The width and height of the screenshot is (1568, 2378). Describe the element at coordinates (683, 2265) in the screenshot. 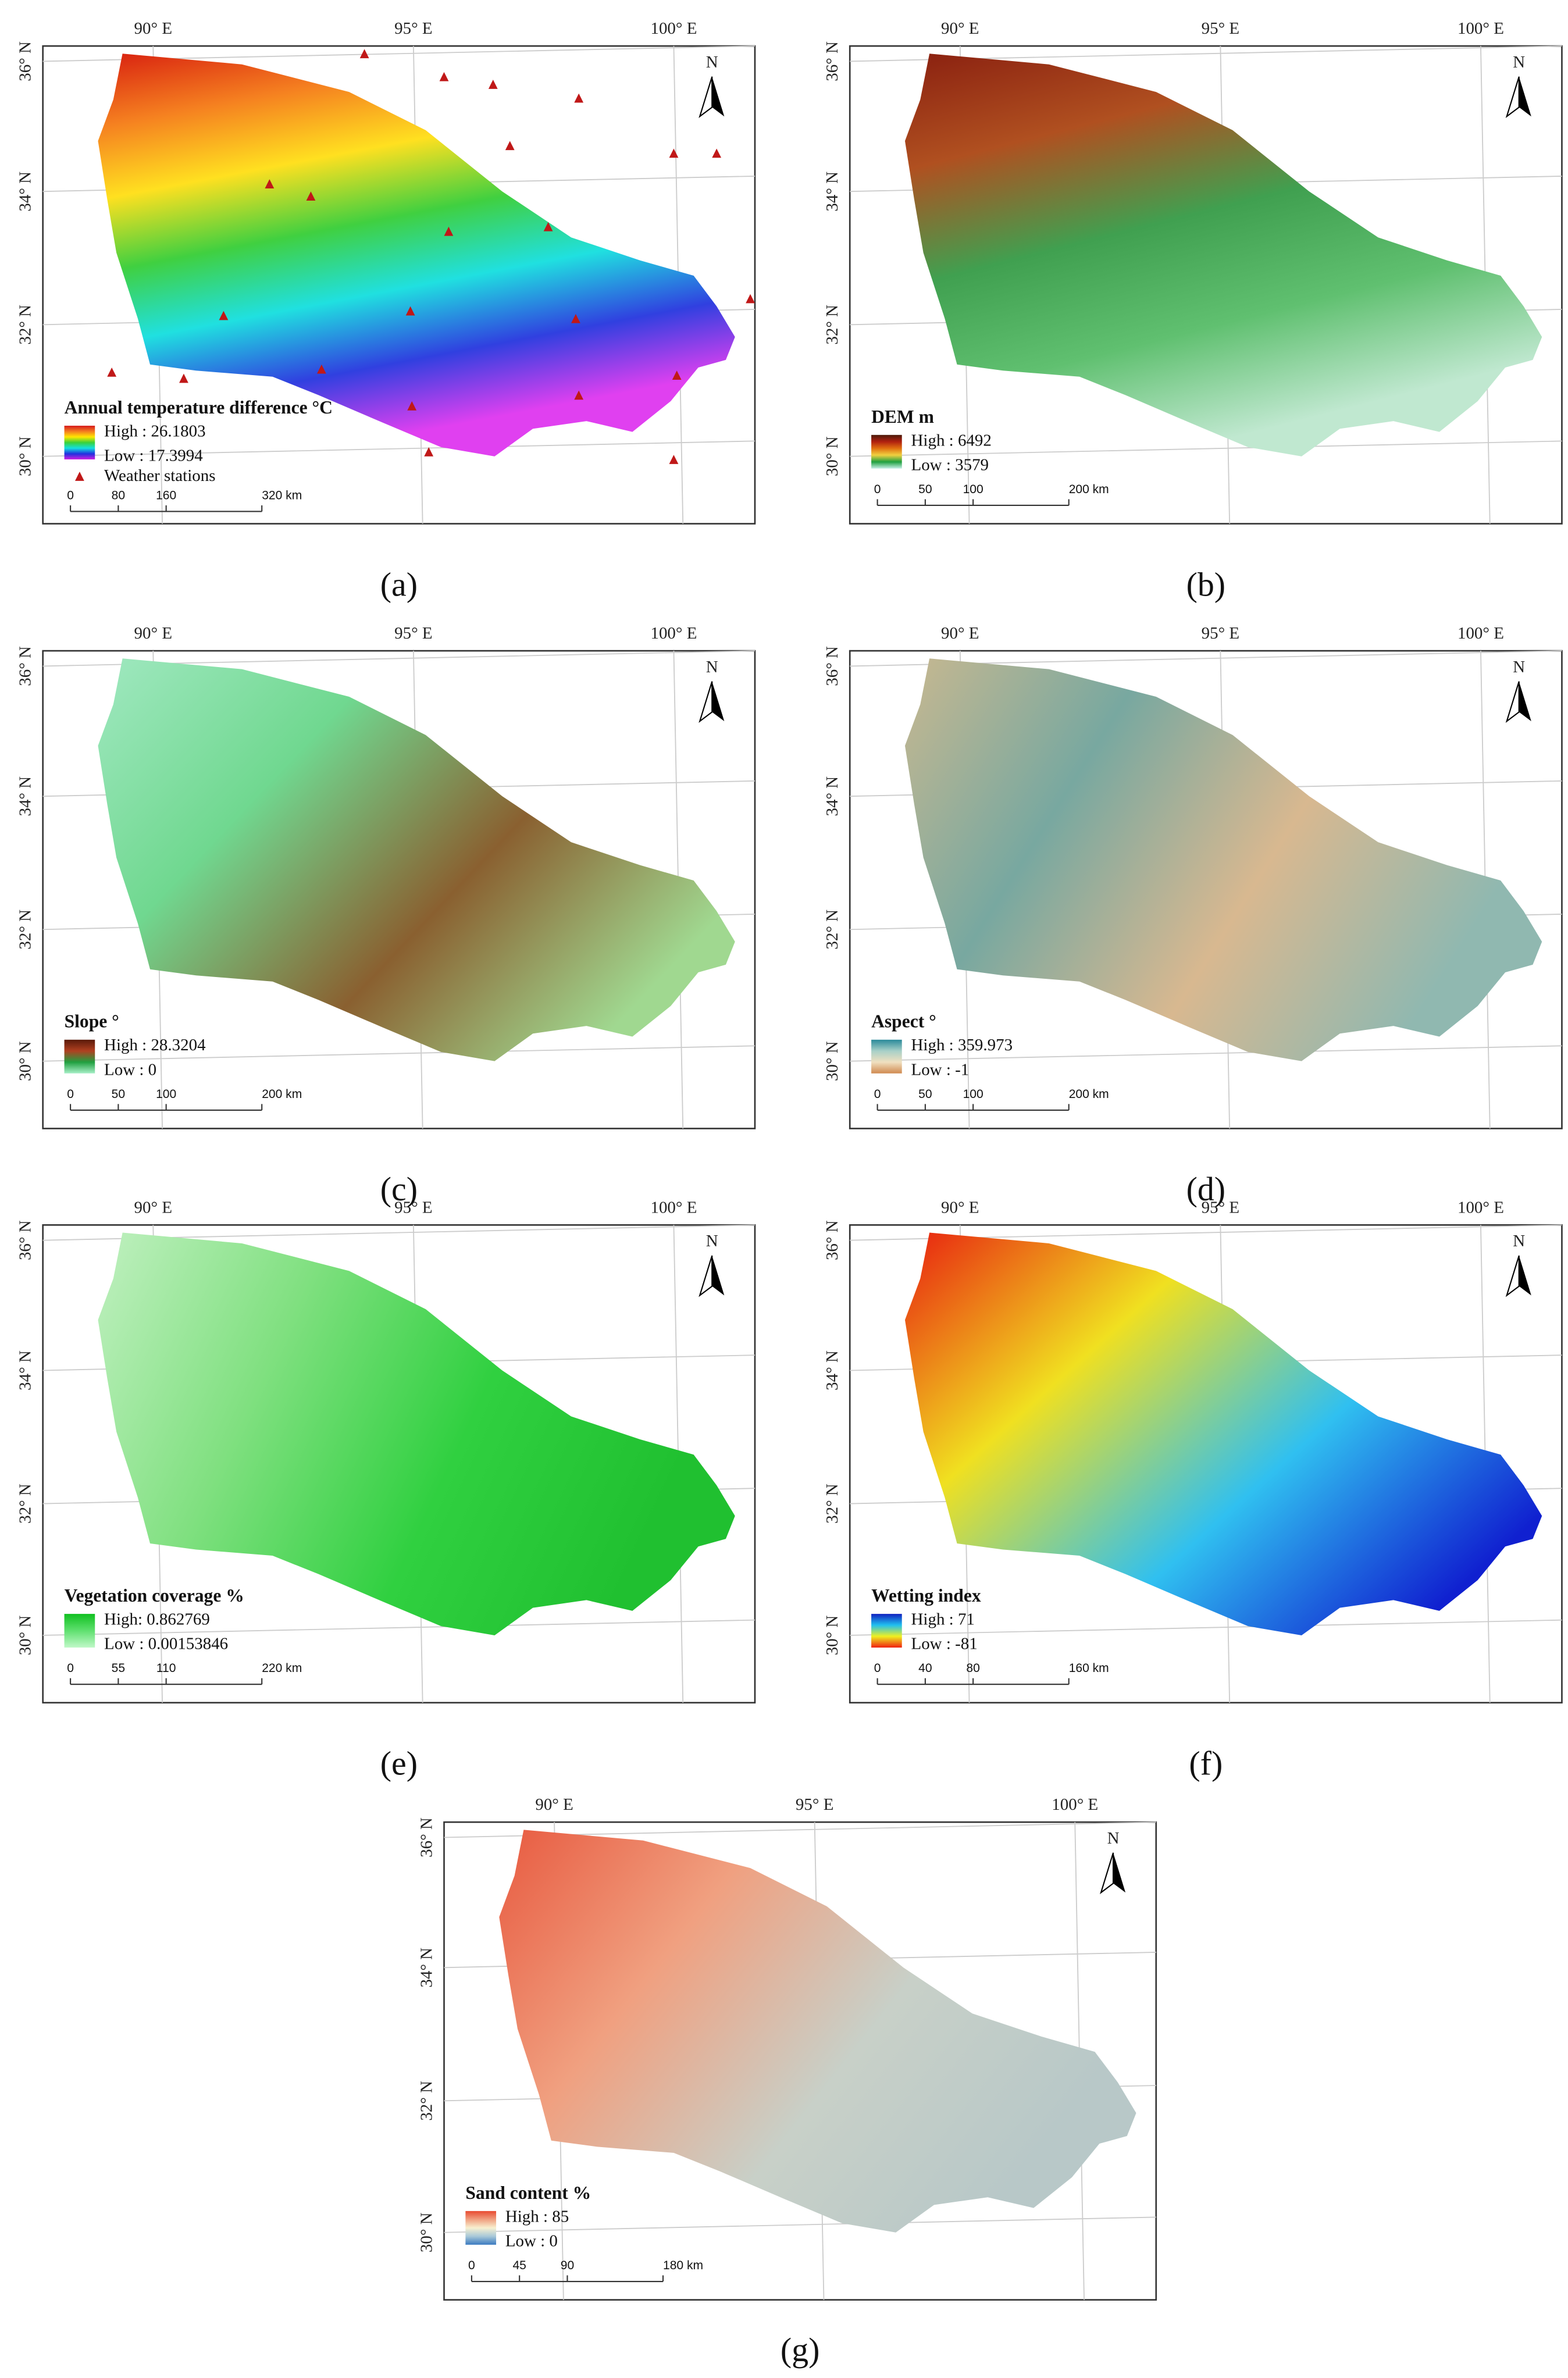

I see `scale-label: 180 km` at that location.